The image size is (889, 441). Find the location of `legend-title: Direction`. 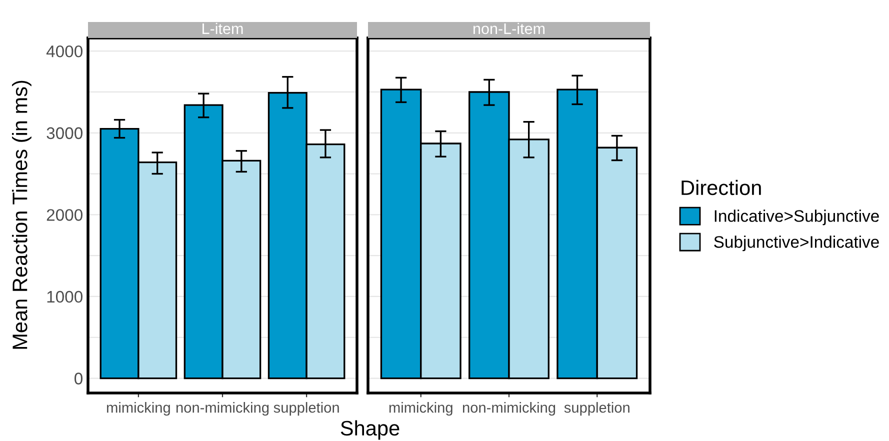

legend-title: Direction is located at coordinates (721, 188).